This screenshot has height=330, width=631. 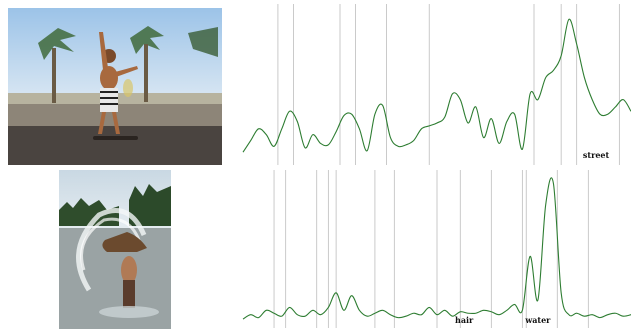 I want to click on annotation-label-1-0: hair, so click(x=464, y=320).